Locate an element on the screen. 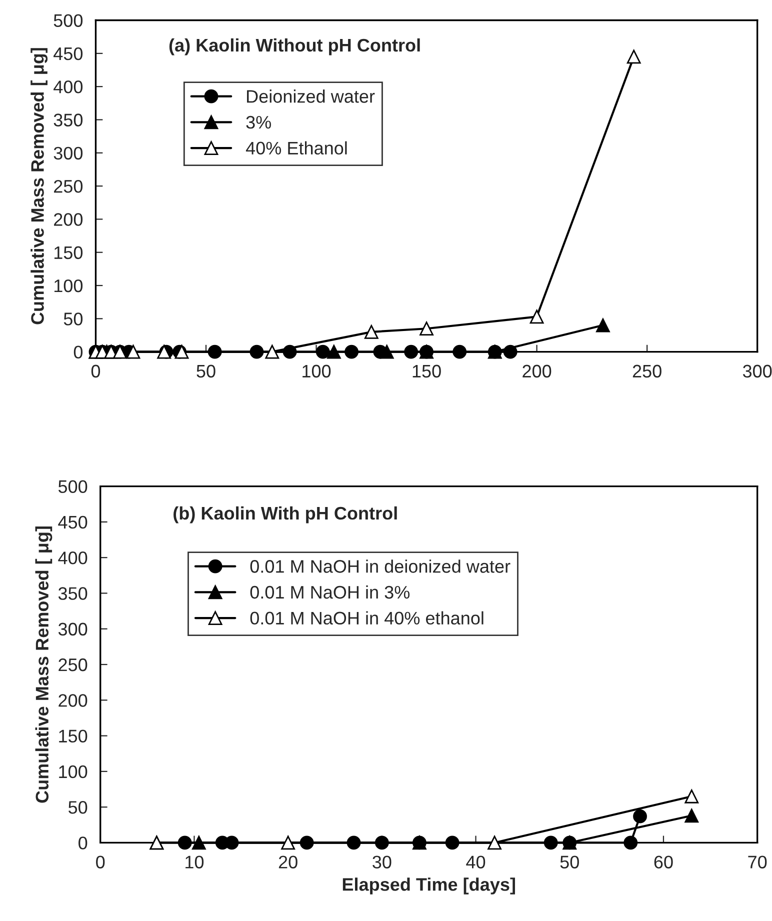 This screenshot has height=921, width=772. x-axis-title: Elapsed Time [days] is located at coordinates (428, 886).